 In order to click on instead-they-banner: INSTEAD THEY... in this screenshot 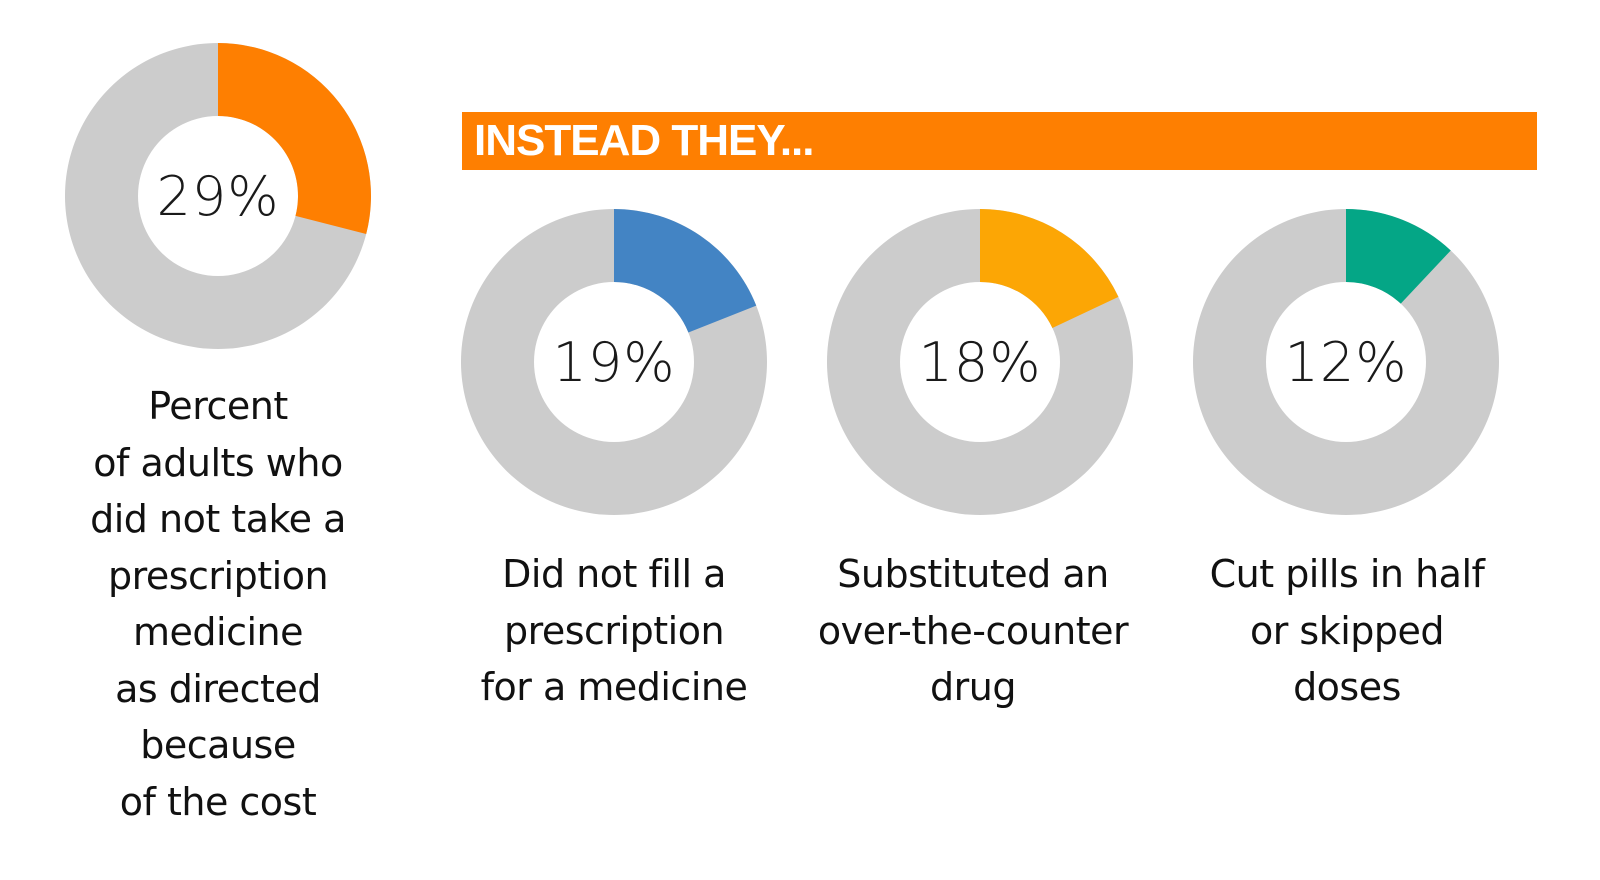, I will do `click(999, 141)`.